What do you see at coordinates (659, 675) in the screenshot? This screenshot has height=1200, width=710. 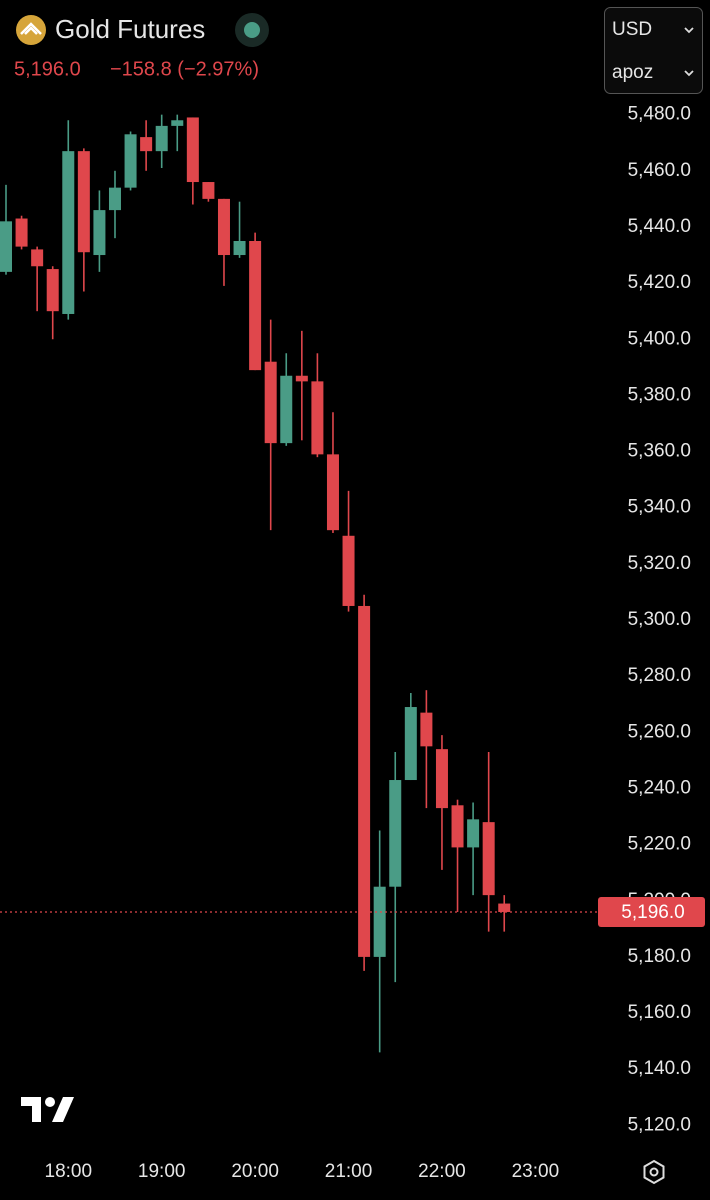 I see `y-tick-label: 5,280.0` at bounding box center [659, 675].